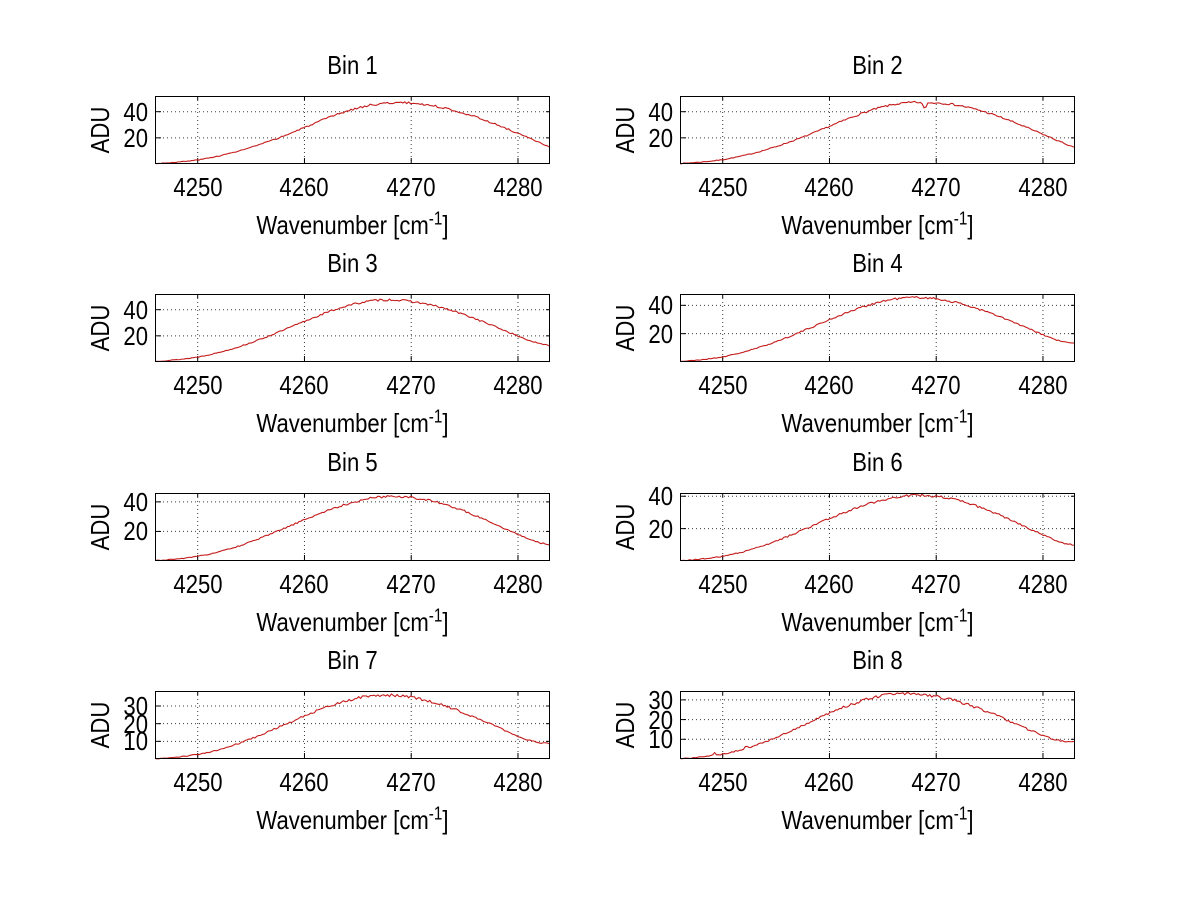 The image size is (1200, 901). I want to click on plot-title: Bin 7, so click(352, 660).